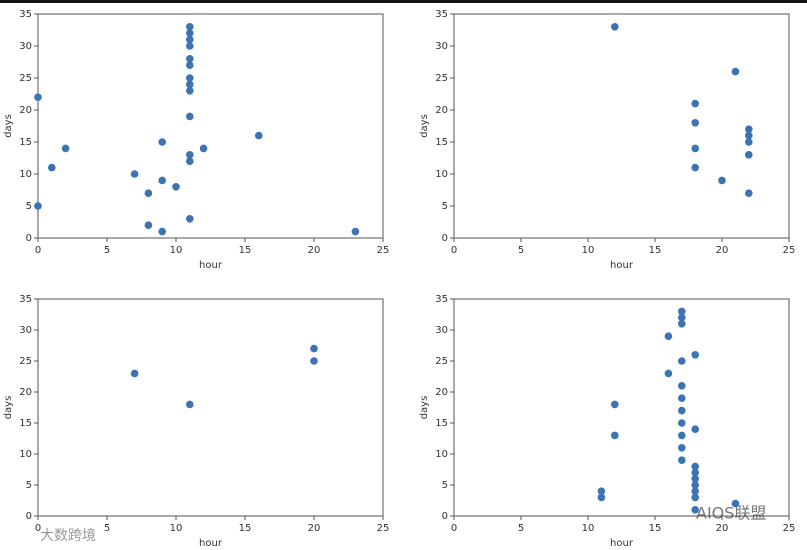 Image resolution: width=807 pixels, height=550 pixels. What do you see at coordinates (731, 513) in the screenshot?
I see `watermark: AIOS联盟` at bounding box center [731, 513].